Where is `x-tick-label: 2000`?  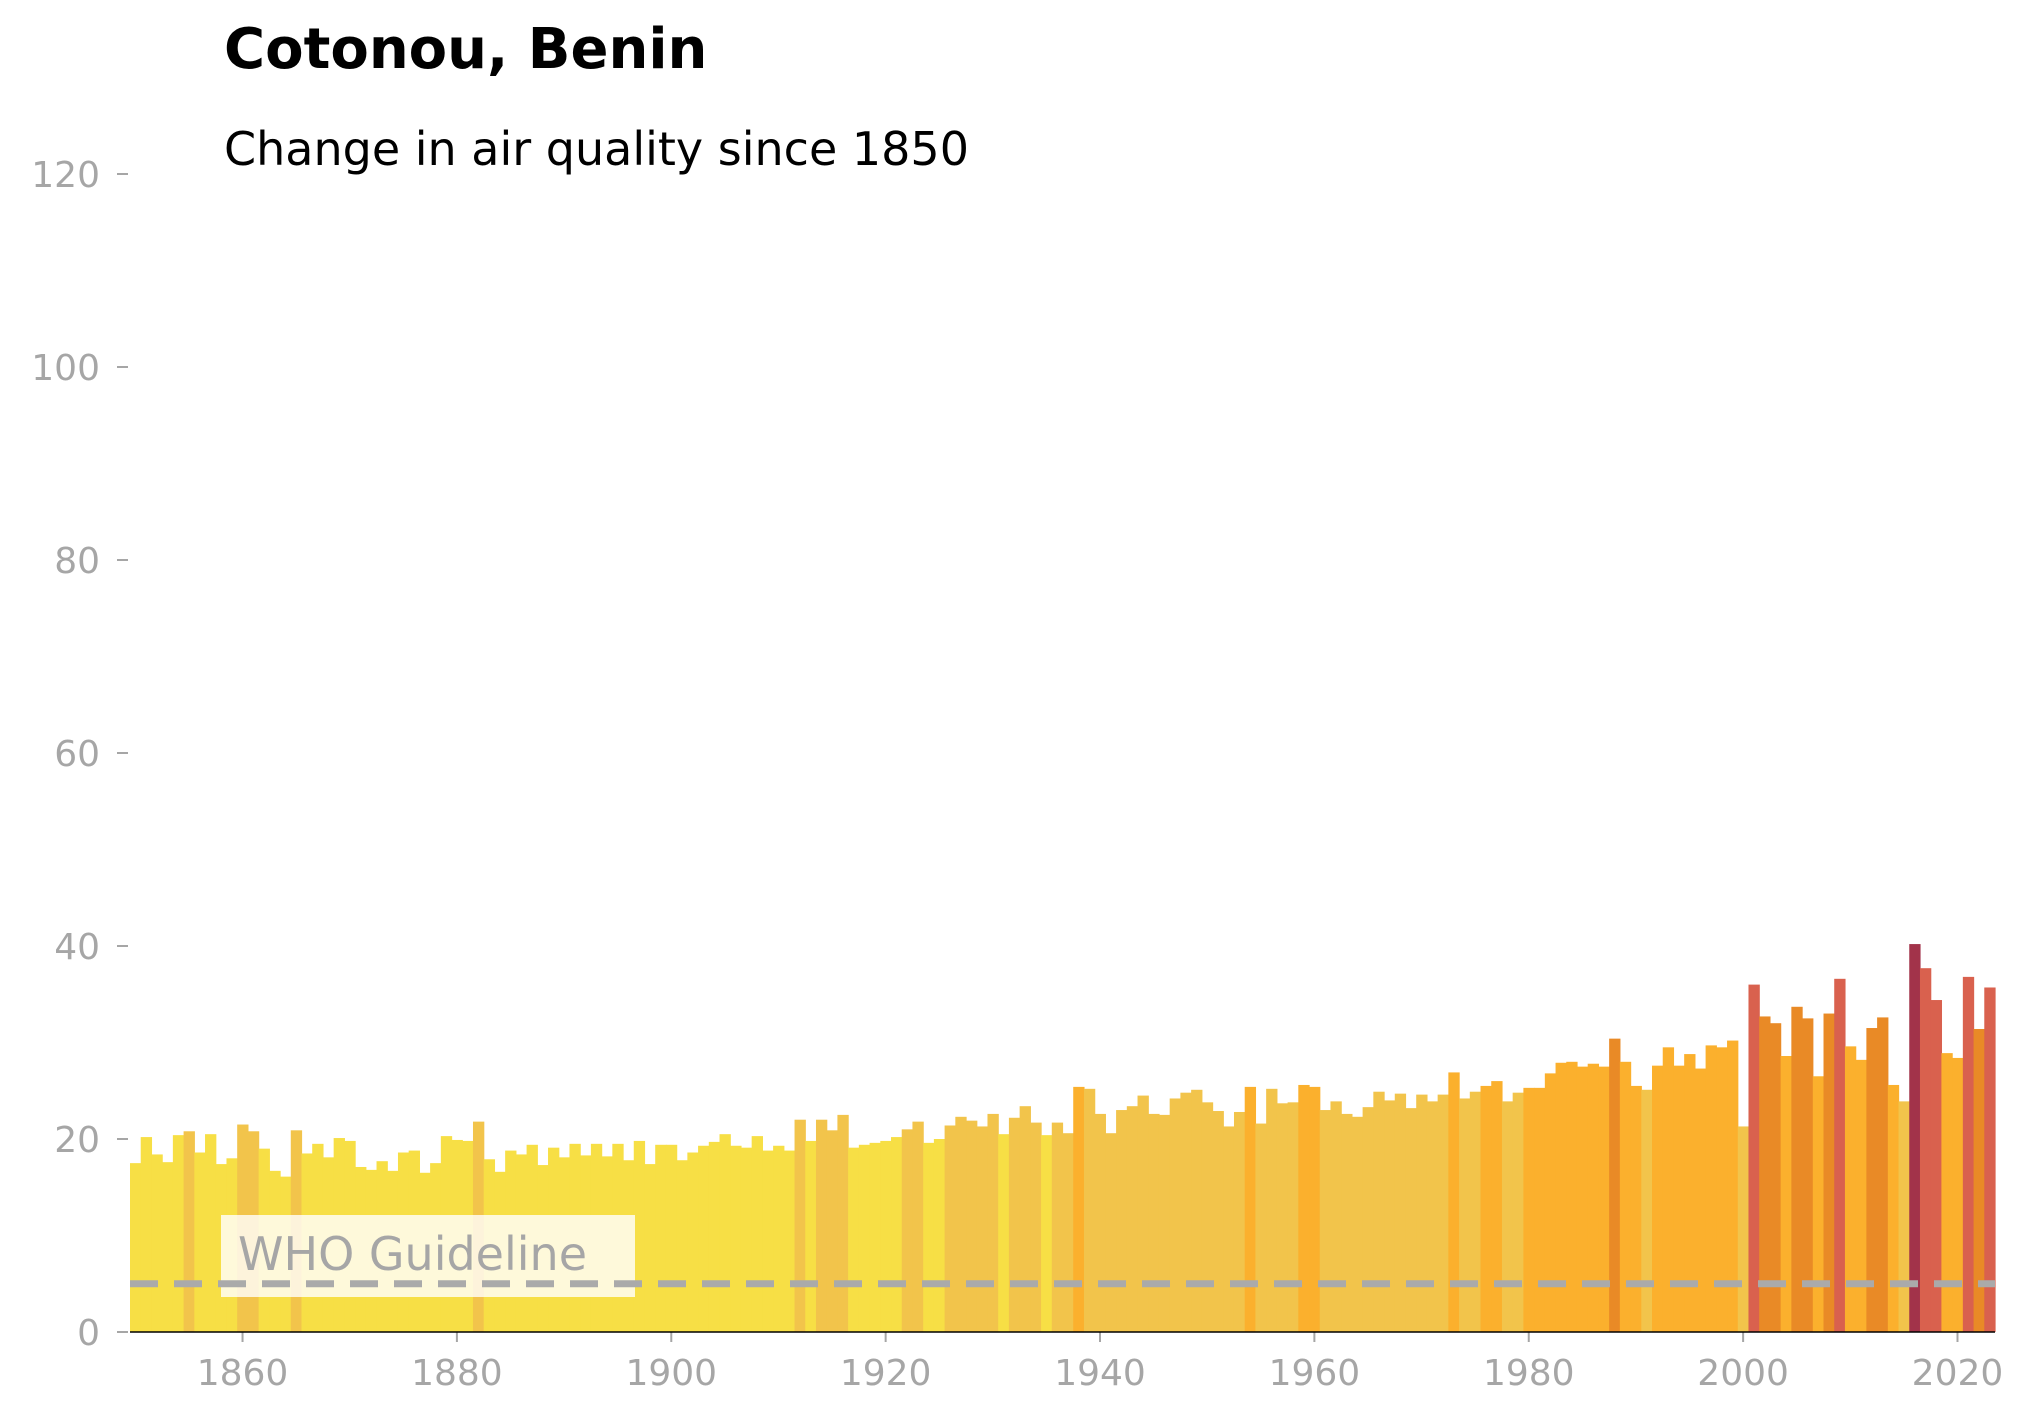 x-tick-label: 2000 is located at coordinates (1743, 1373).